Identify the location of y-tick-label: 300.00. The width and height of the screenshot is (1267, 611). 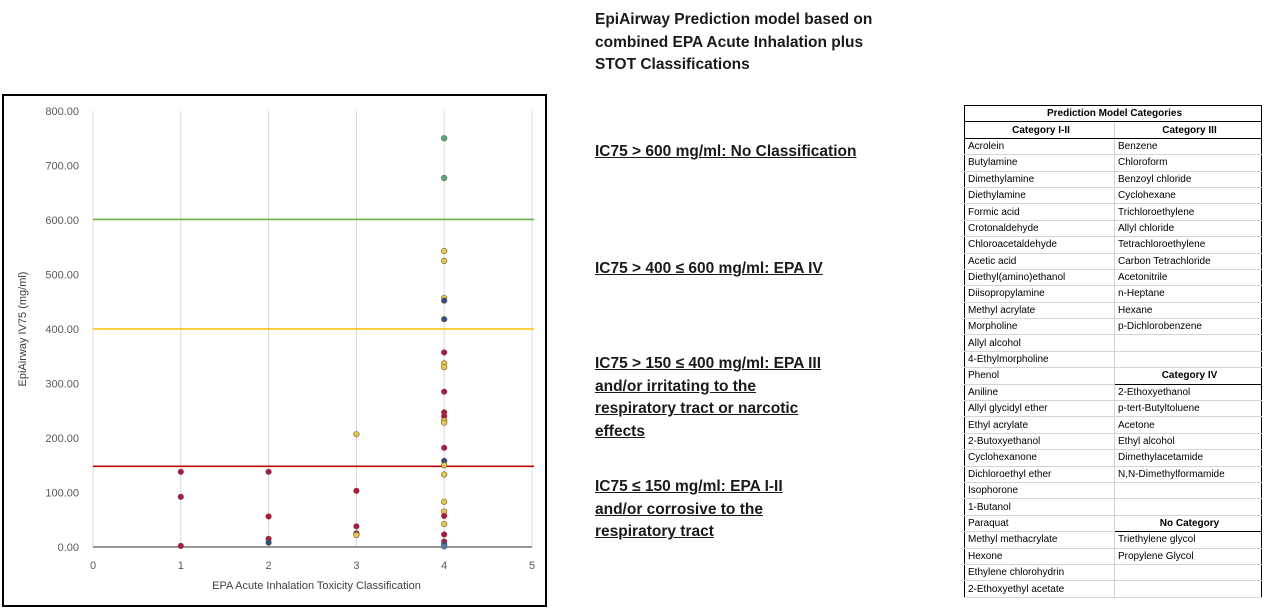
(62, 385).